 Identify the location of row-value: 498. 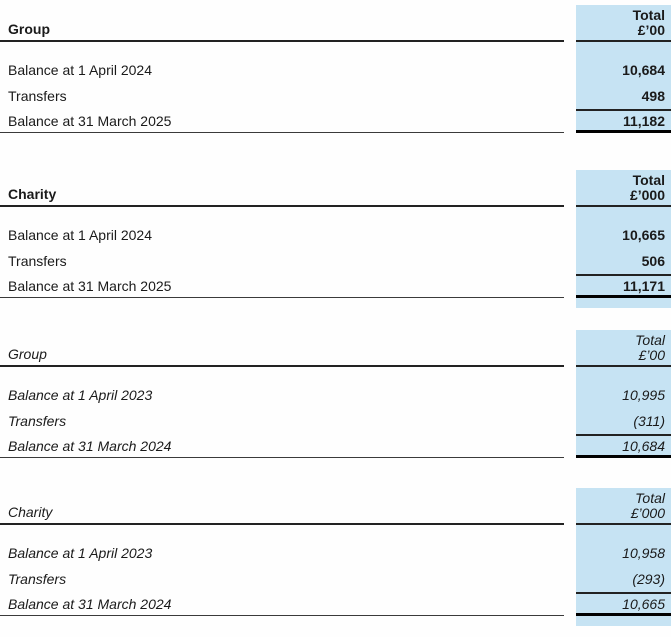
(623, 96).